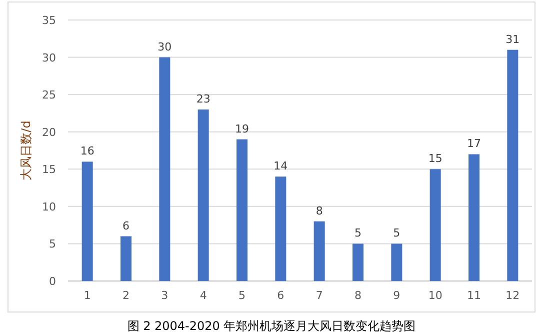 The image size is (543, 336). Describe the element at coordinates (49, 57) in the screenshot. I see `y-tick-label: 30` at that location.